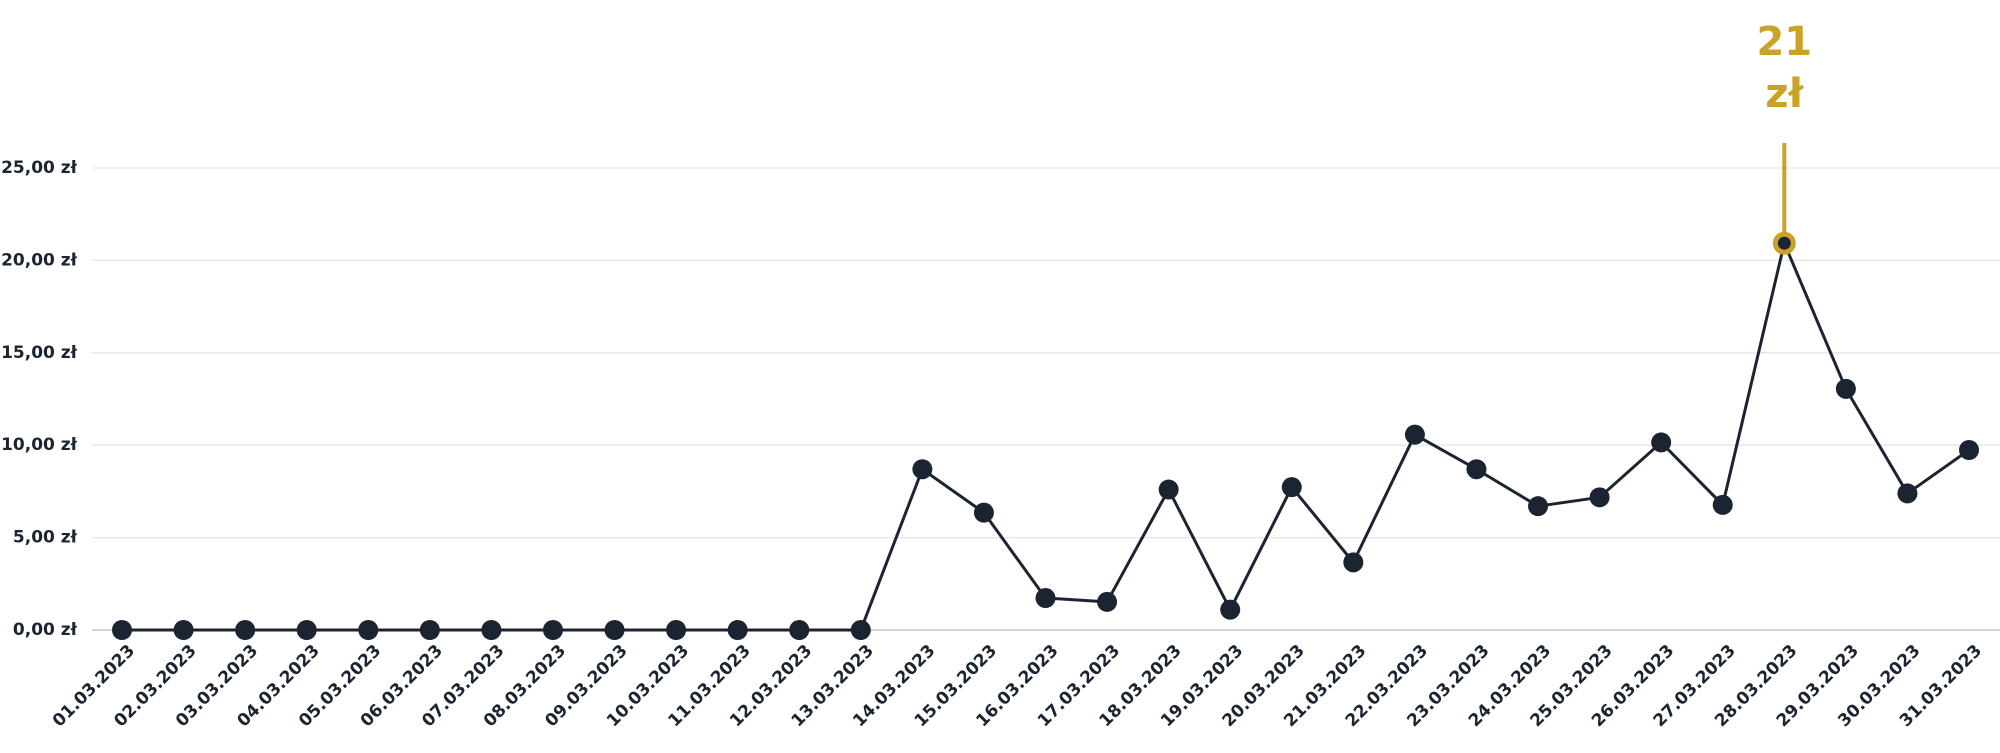 The width and height of the screenshot is (2000, 753). I want to click on y-tick-label: 0,00 zł, so click(45, 630).